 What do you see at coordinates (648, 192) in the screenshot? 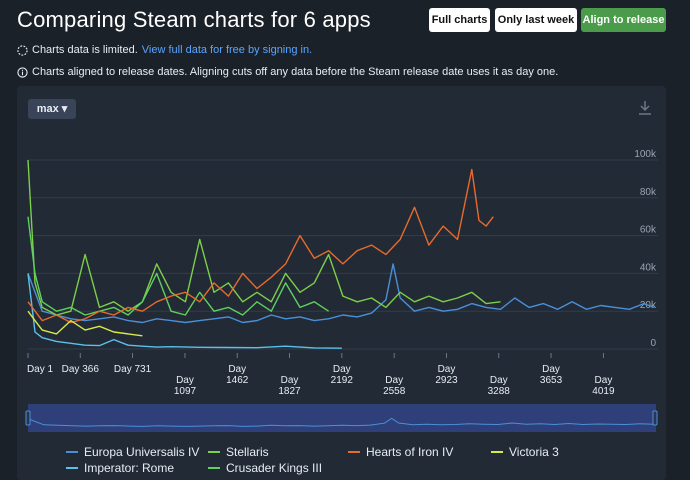
I see `y-tick-label: 80k` at bounding box center [648, 192].